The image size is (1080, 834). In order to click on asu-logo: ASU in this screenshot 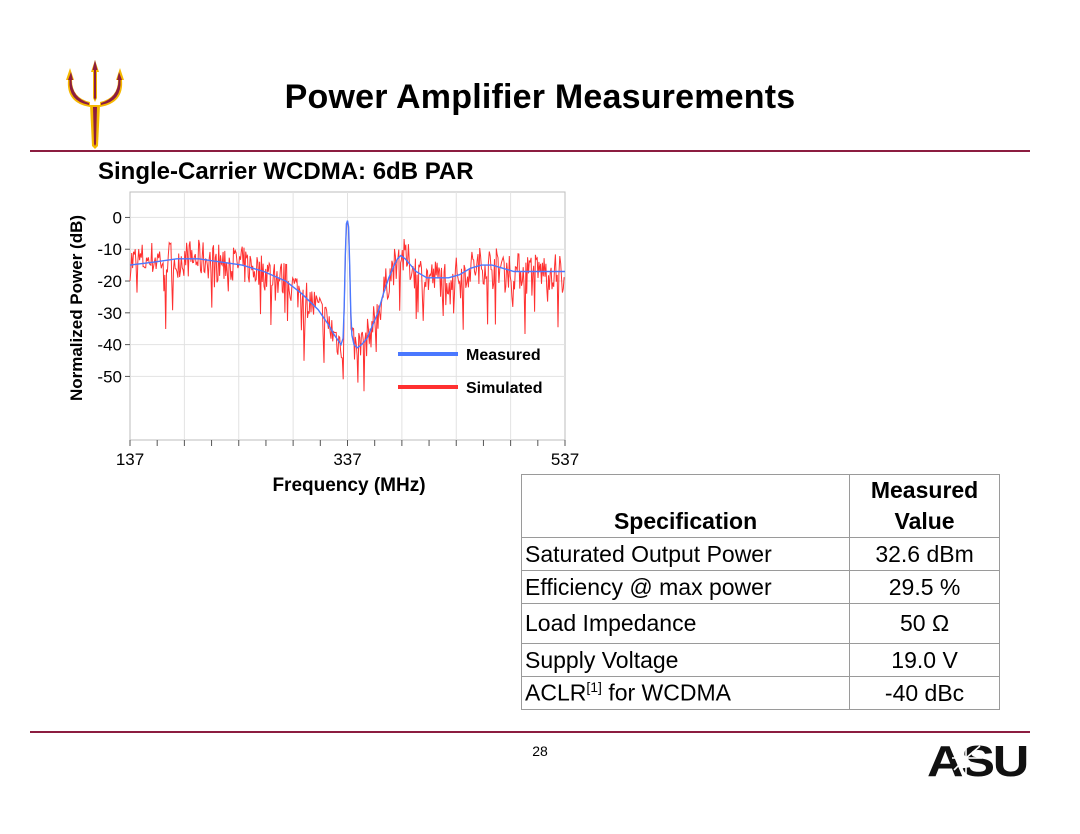, I will do `click(978, 759)`.